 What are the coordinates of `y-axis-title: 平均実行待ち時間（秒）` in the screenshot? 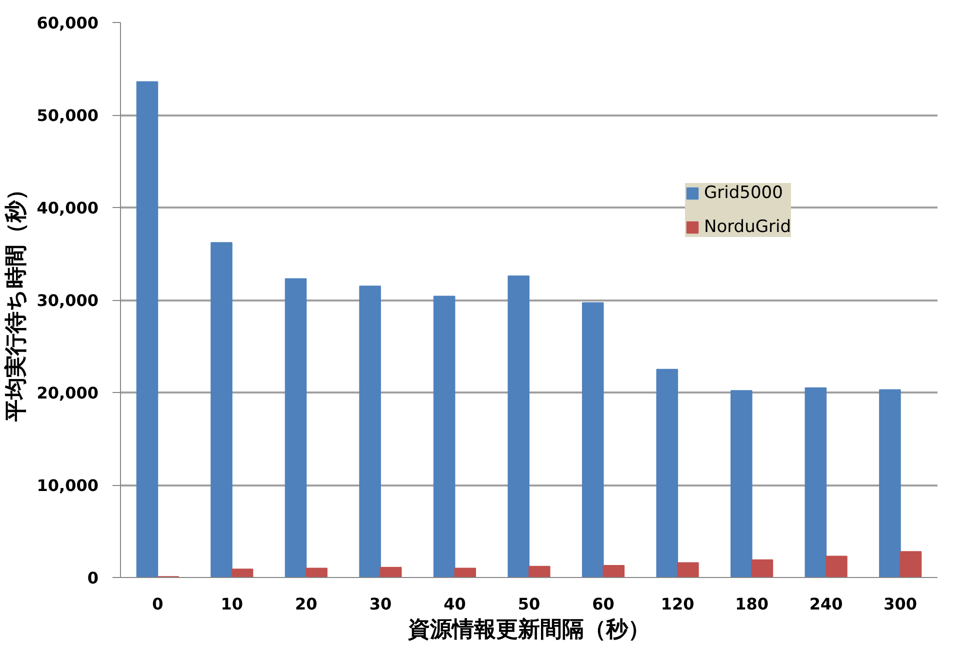 It's located at (15, 300).